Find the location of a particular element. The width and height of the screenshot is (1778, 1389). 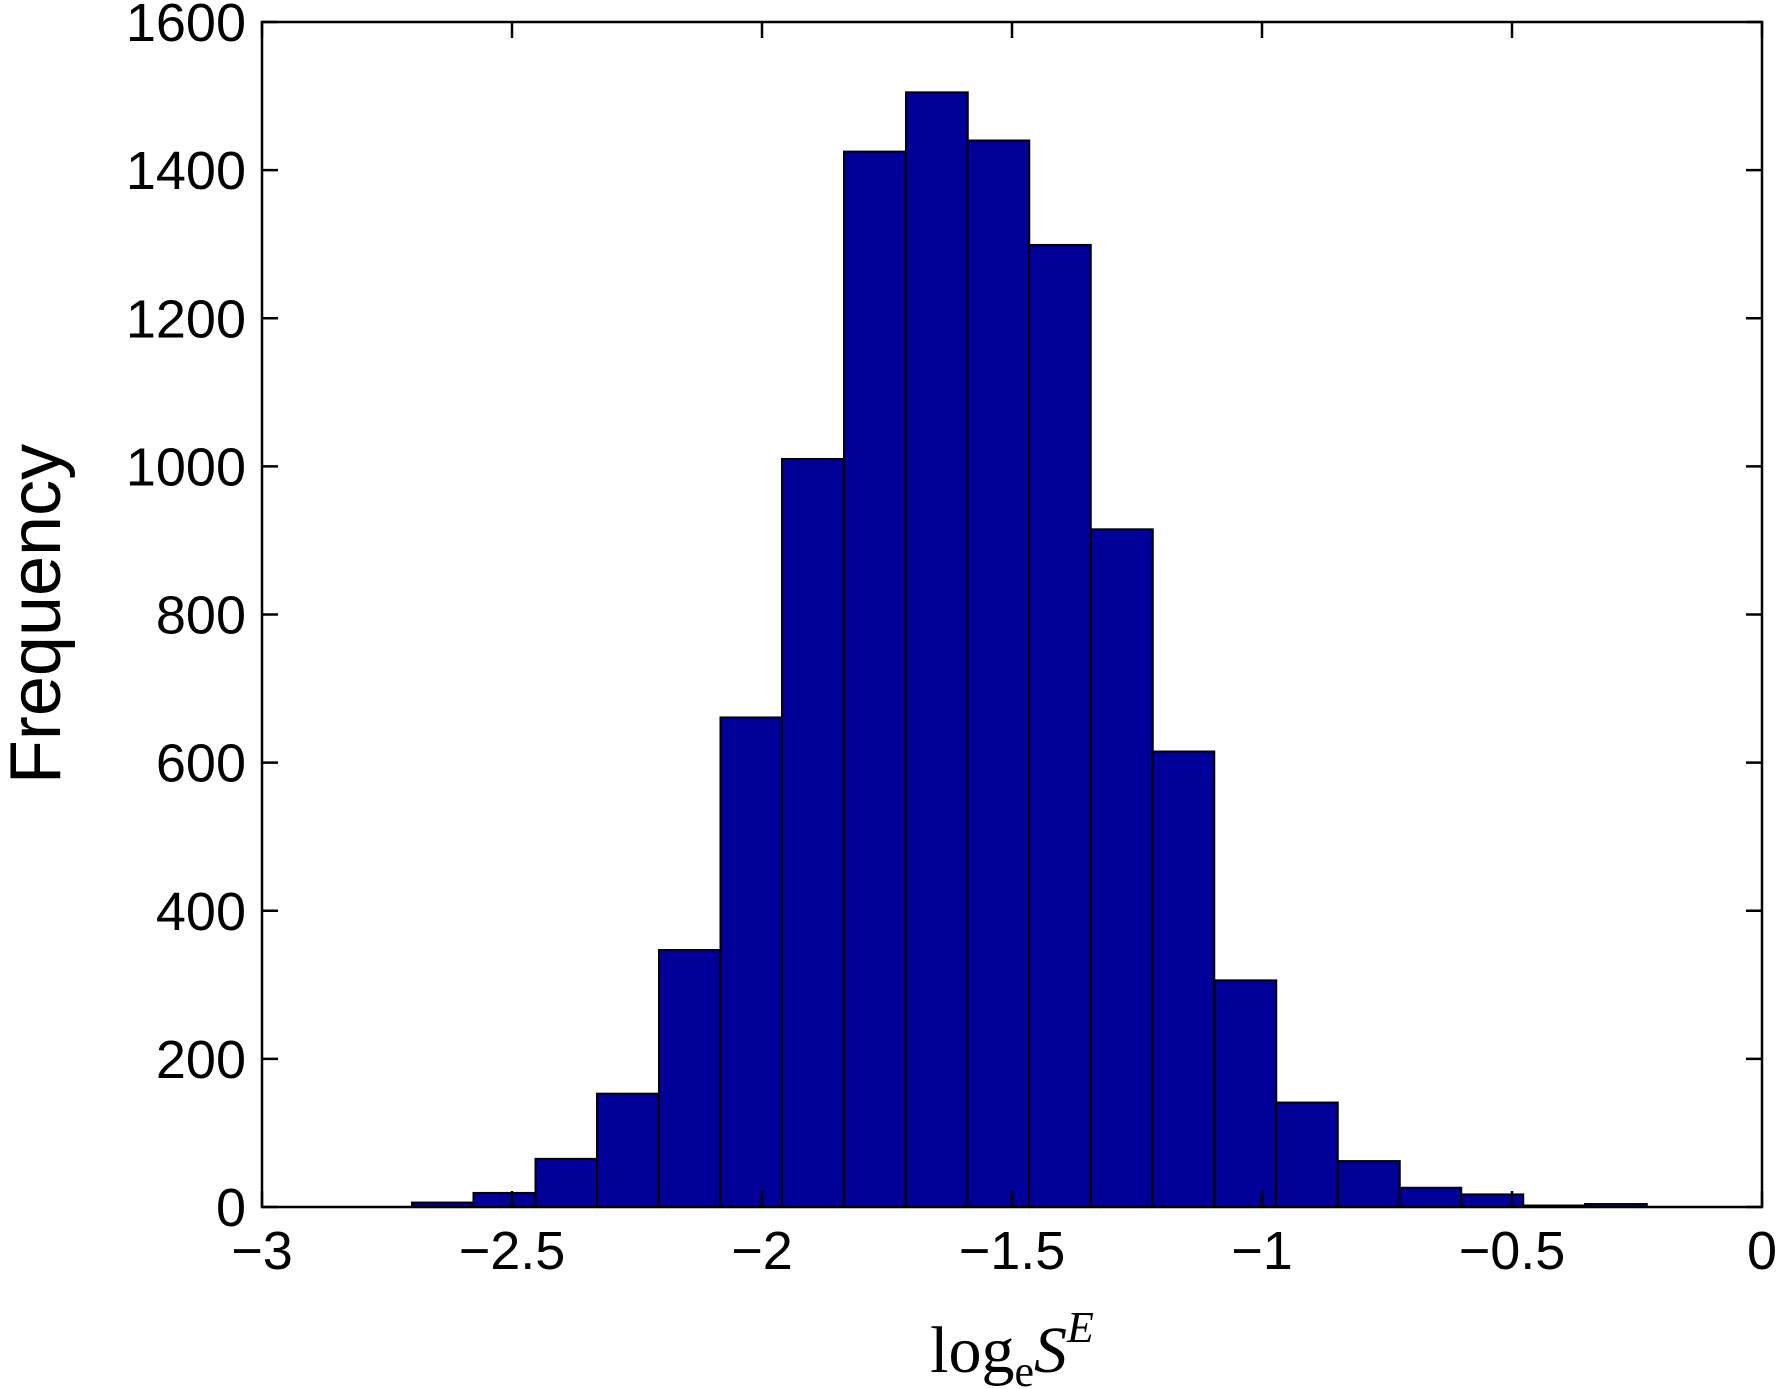

y-tick-label: 1400 is located at coordinates (186, 171).